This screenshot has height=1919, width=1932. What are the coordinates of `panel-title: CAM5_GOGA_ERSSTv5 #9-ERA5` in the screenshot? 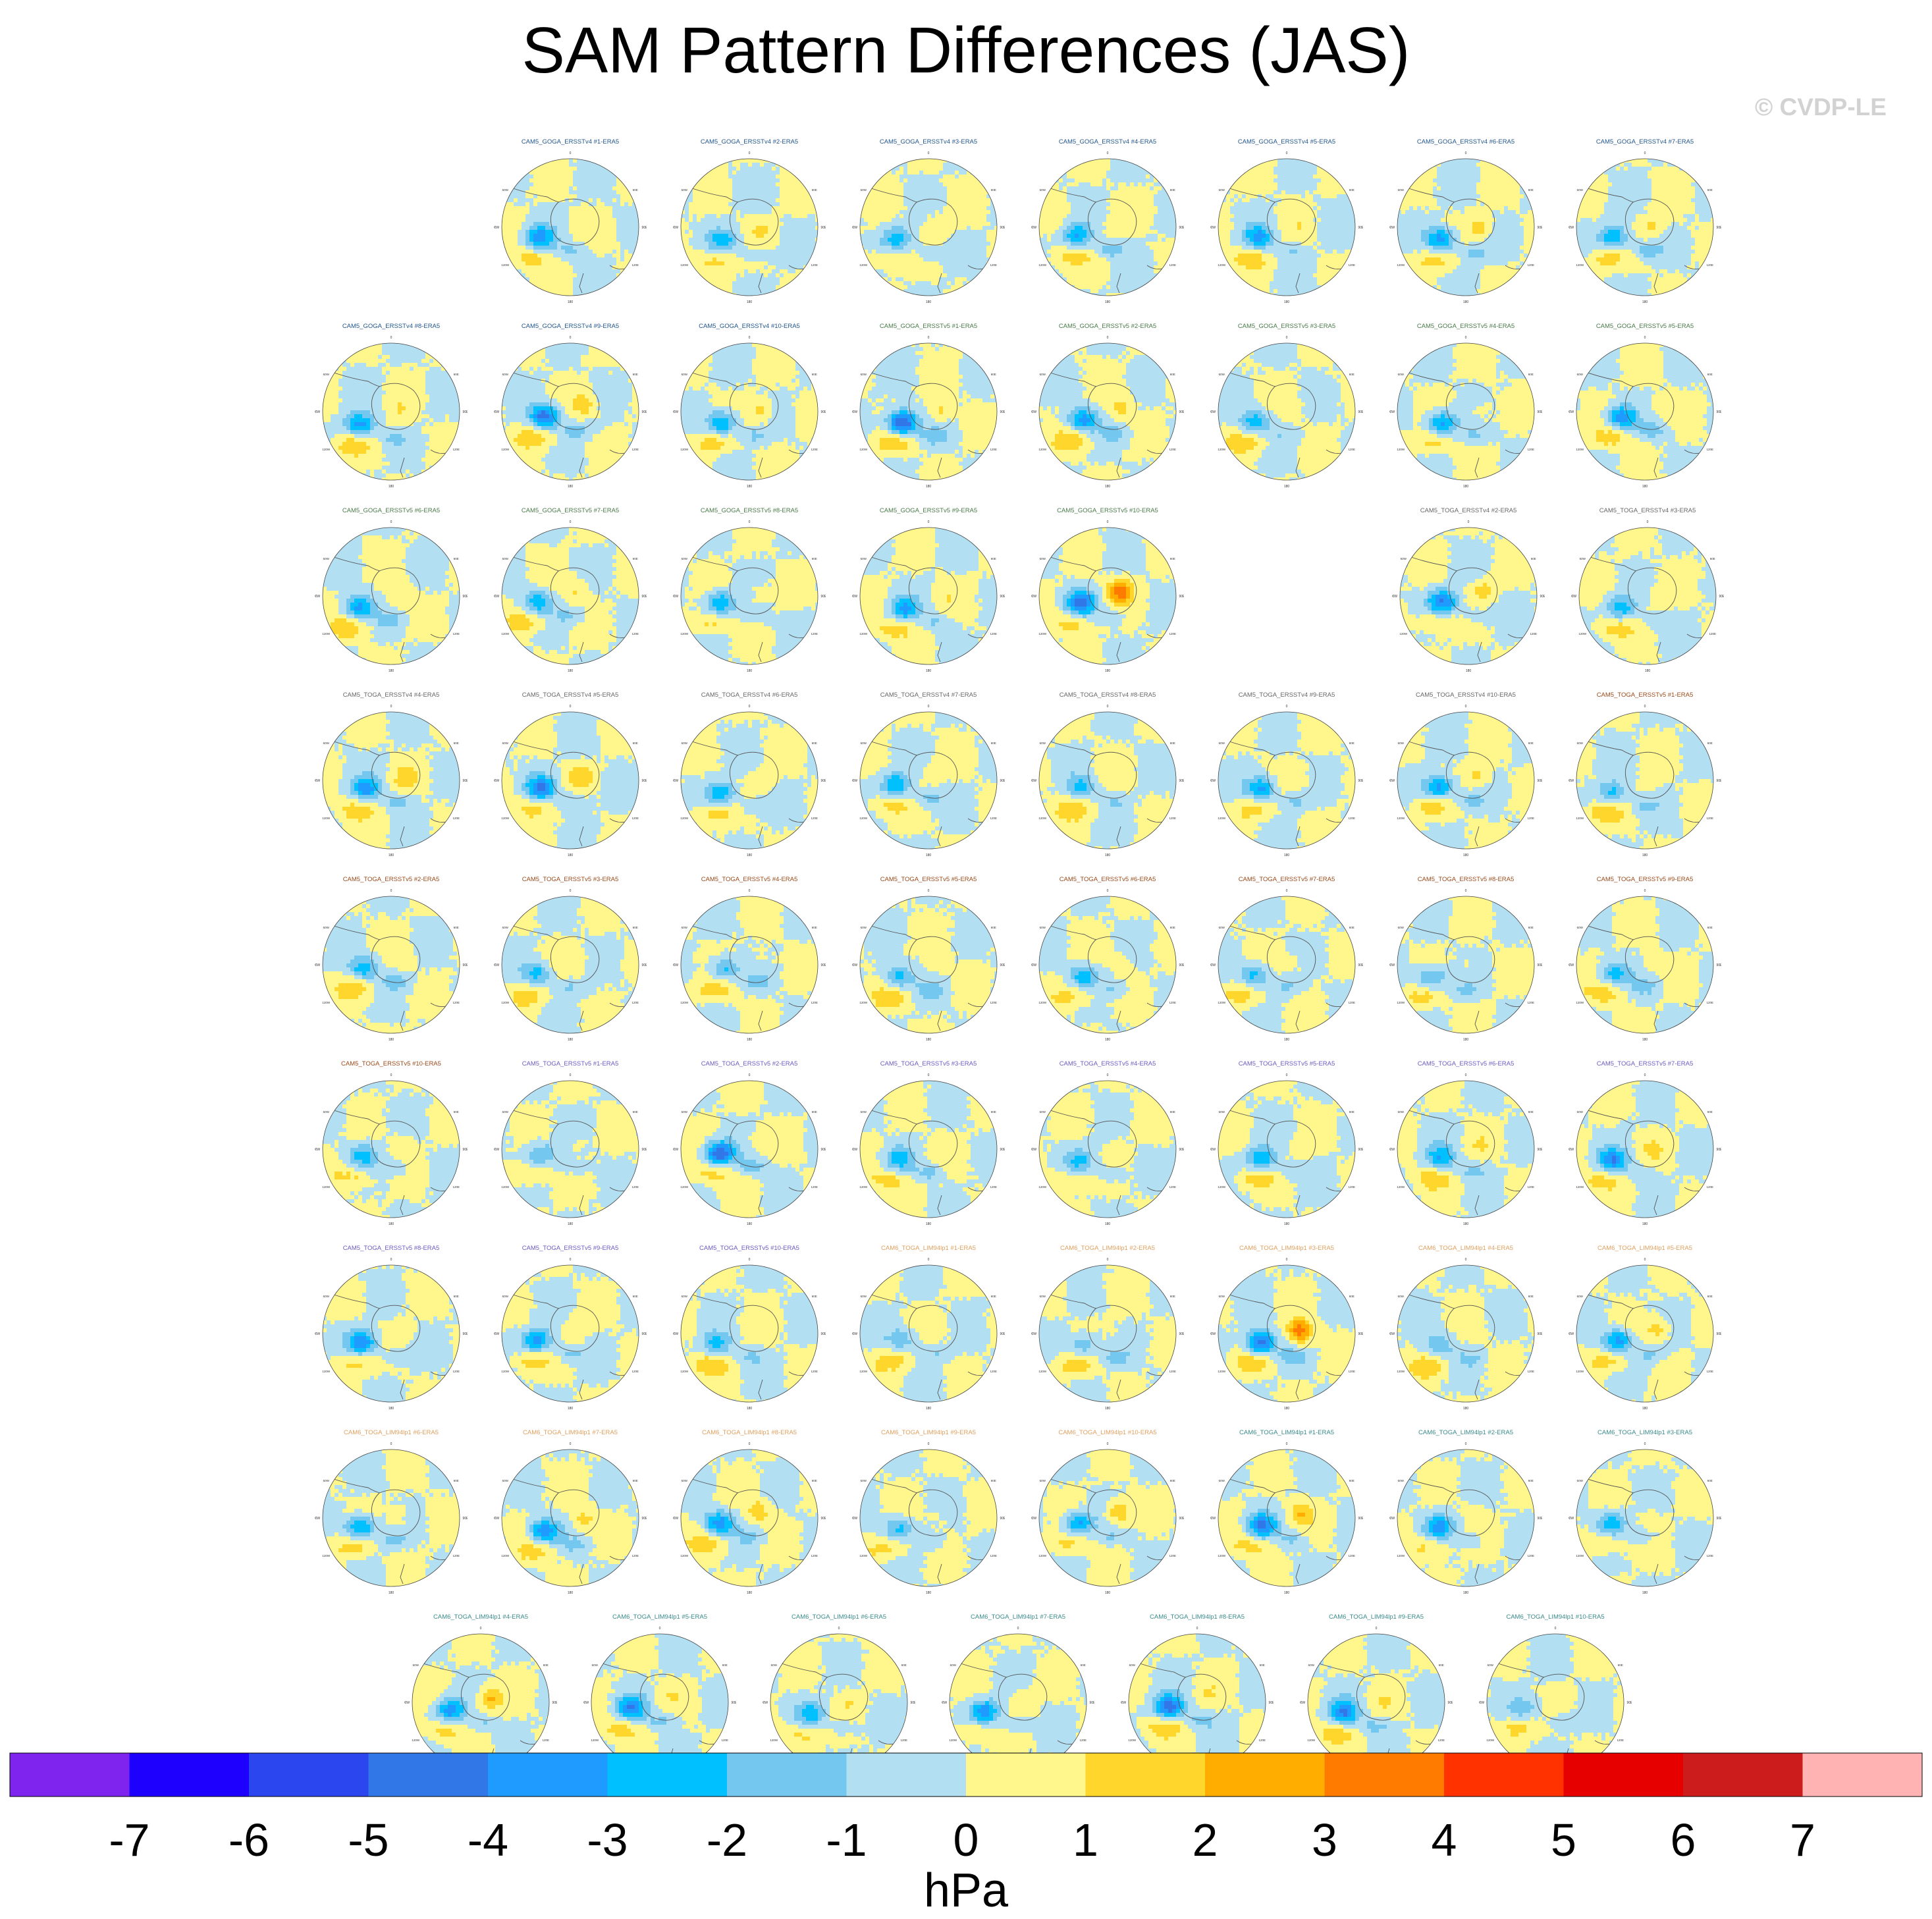 It's located at (928, 511).